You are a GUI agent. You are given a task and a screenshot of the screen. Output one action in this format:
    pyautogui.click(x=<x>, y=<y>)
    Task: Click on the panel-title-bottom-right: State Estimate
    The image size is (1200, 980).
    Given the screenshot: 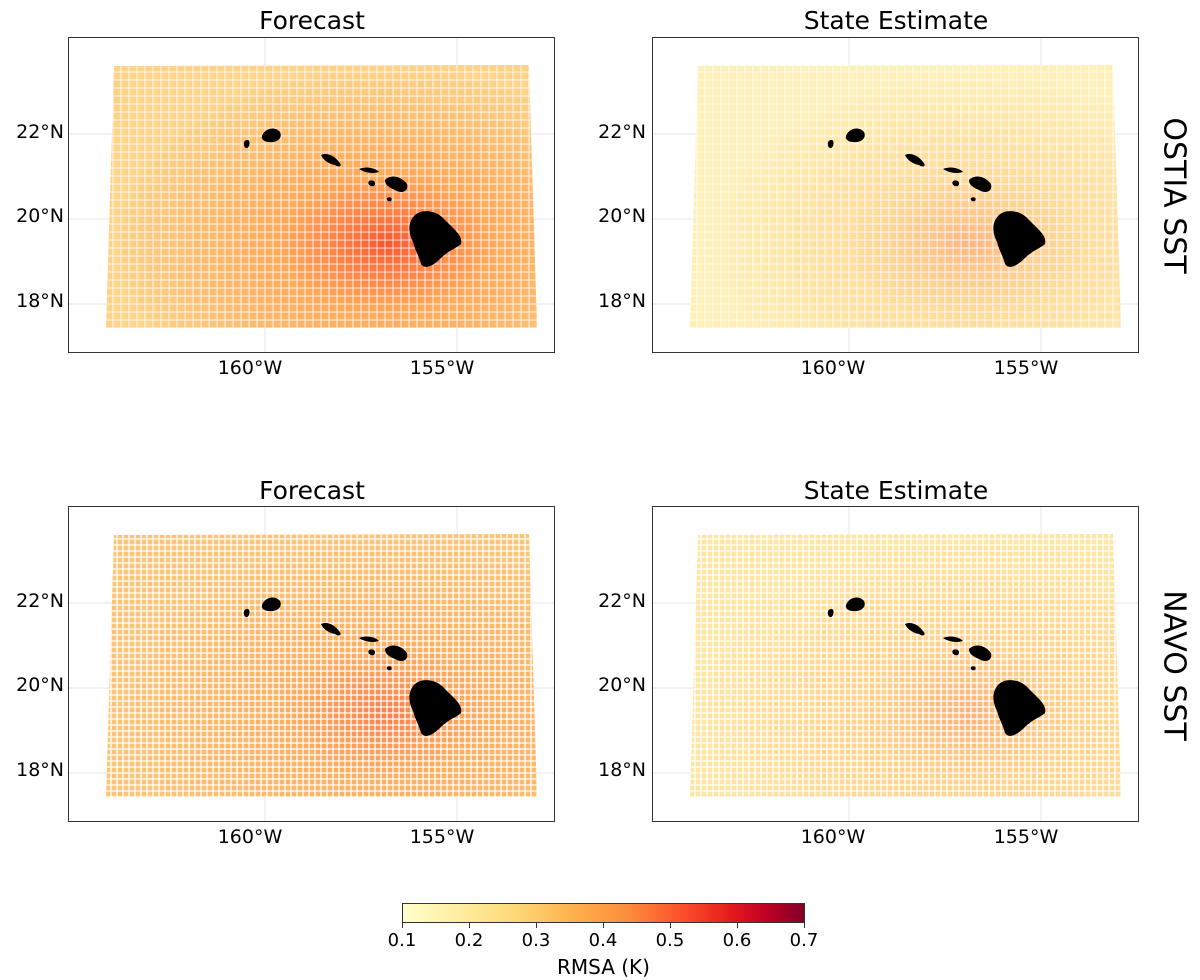 What is the action you would take?
    pyautogui.click(x=896, y=490)
    